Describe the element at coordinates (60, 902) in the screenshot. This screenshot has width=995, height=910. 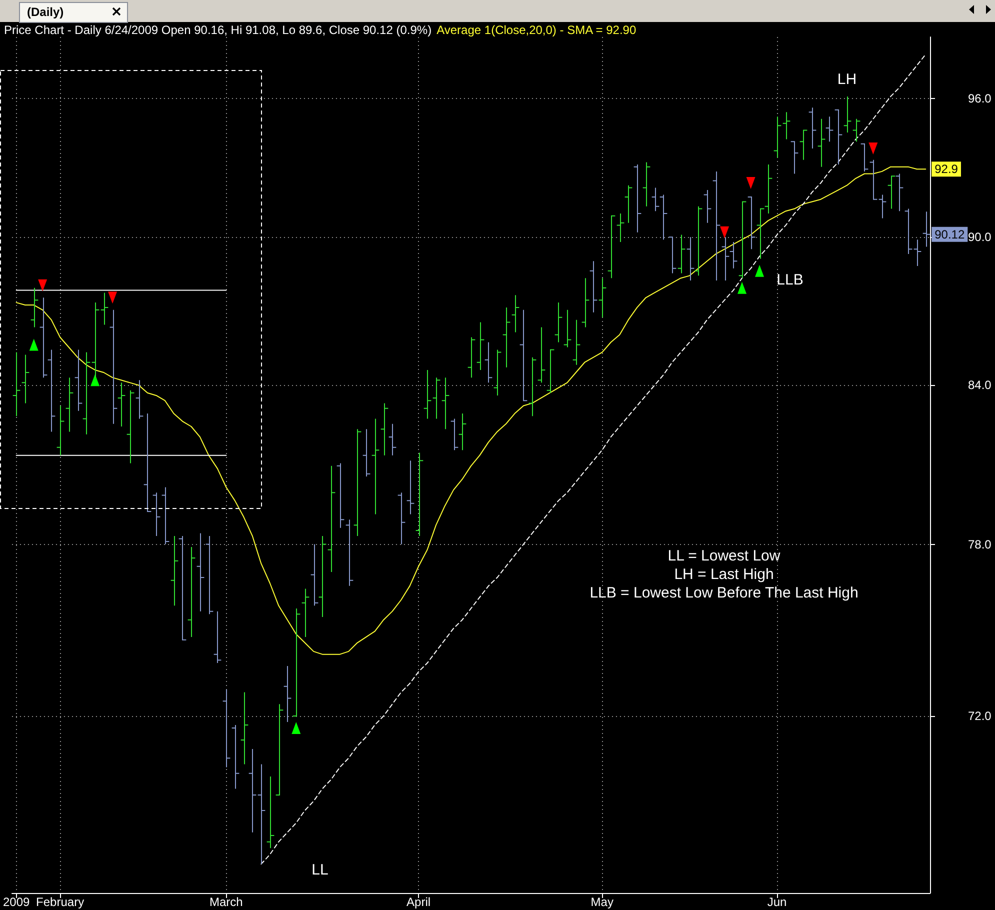
I see `x-tick-label: February` at that location.